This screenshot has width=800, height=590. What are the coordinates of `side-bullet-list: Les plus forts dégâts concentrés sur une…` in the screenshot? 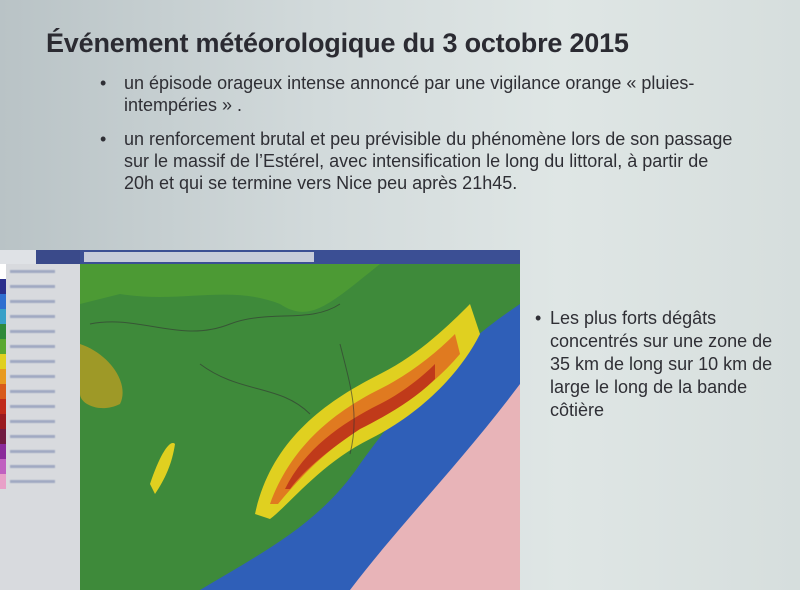 It's located at (660, 364).